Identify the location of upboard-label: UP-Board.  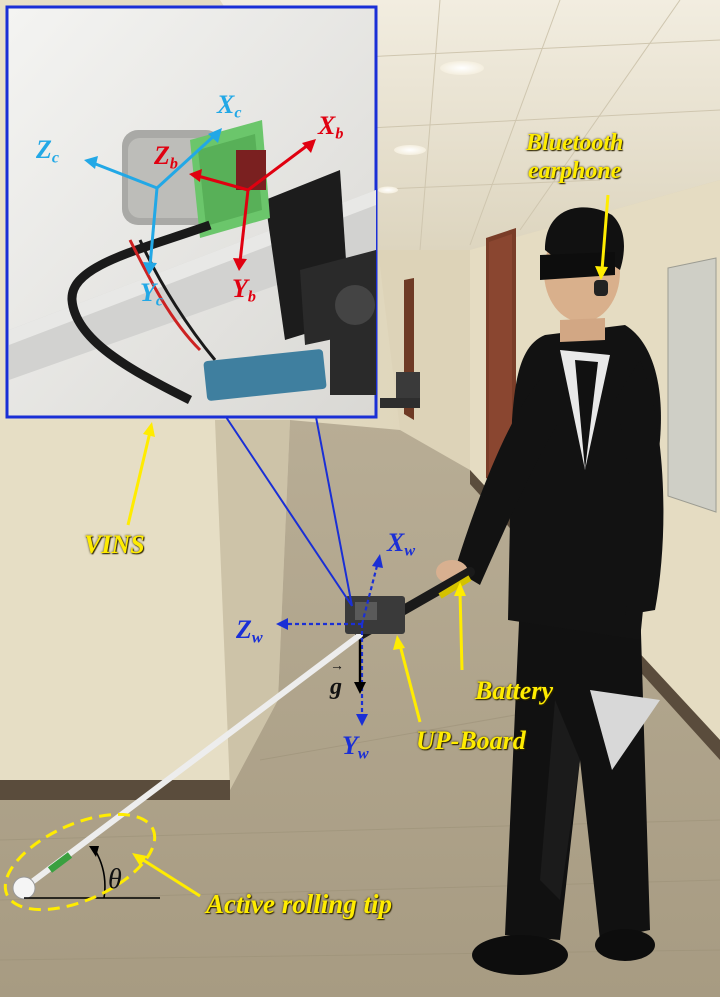
(471, 740).